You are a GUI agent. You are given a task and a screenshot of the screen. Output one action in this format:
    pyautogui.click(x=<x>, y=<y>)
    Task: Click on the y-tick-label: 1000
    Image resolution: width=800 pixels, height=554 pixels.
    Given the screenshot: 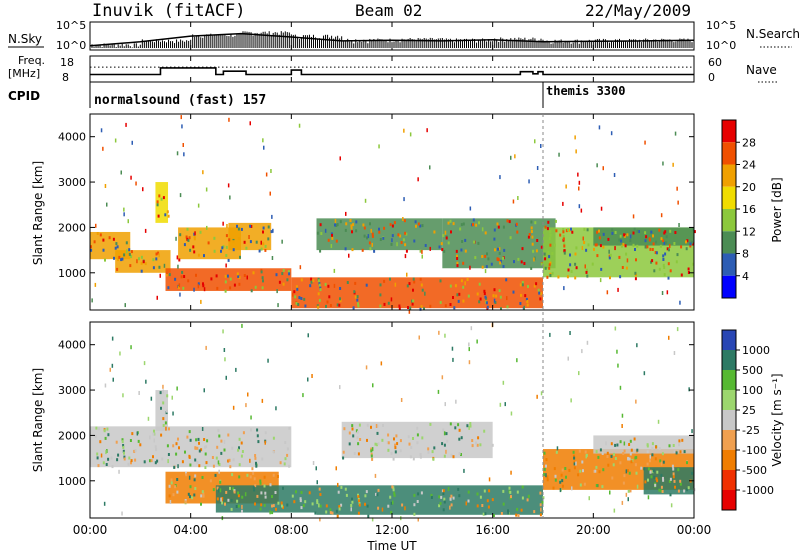 What is the action you would take?
    pyautogui.click(x=72, y=481)
    